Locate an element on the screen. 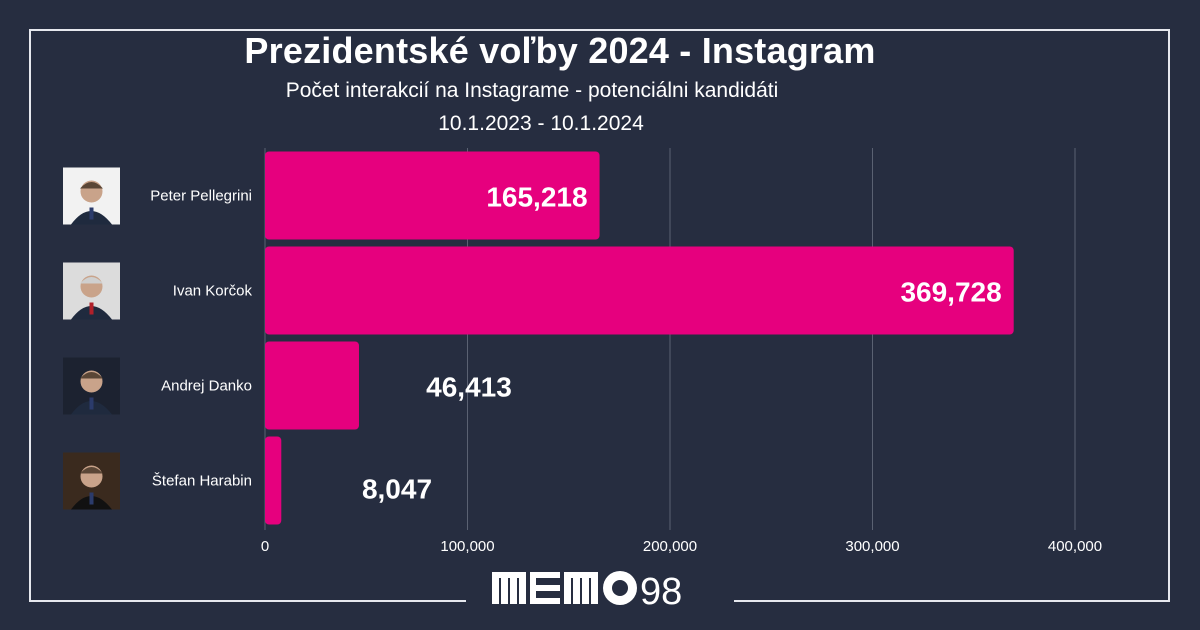 This screenshot has height=630, width=1200. logo-digits: 98 is located at coordinates (661, 589).